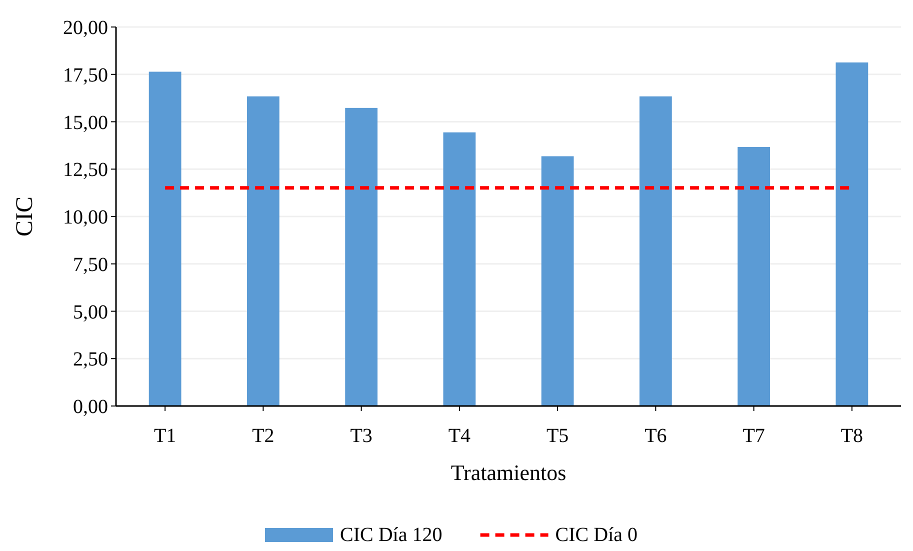 The width and height of the screenshot is (913, 551). What do you see at coordinates (90, 265) in the screenshot?
I see `y-tick-label: 7,50` at bounding box center [90, 265].